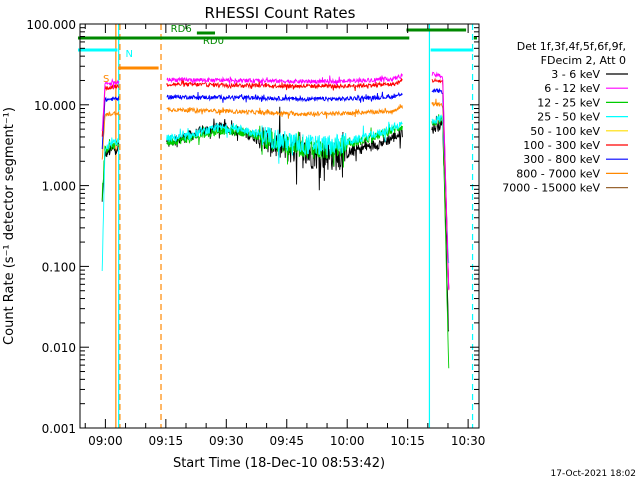 This screenshot has width=640, height=480. What do you see at coordinates (568, 102) in the screenshot?
I see `legend-entry-label-2: 12 - 25 keV` at bounding box center [568, 102].